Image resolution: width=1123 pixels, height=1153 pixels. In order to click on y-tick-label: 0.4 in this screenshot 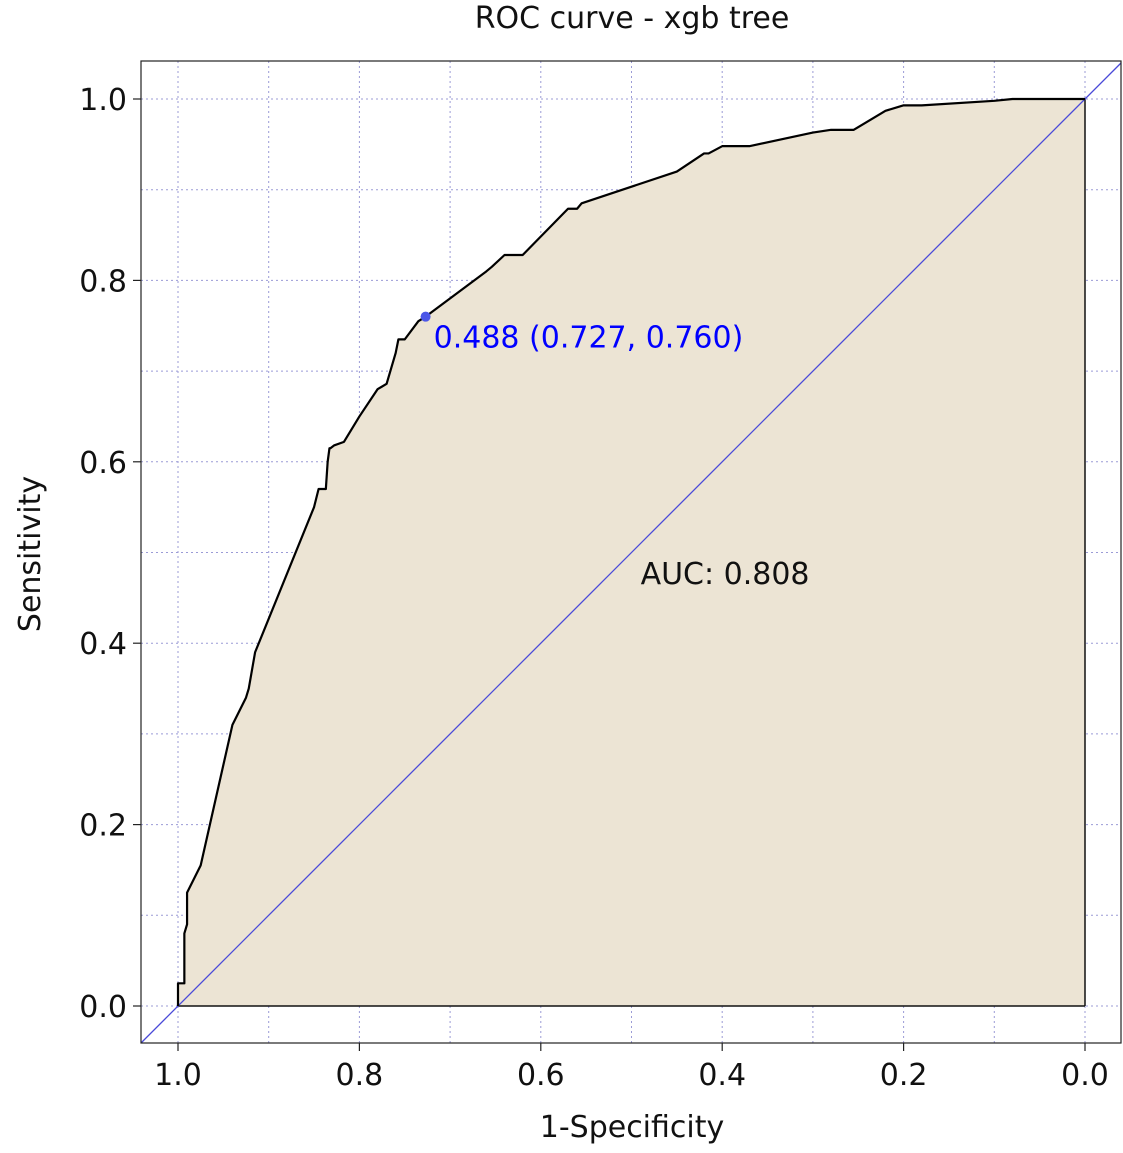, I will do `click(103, 644)`.